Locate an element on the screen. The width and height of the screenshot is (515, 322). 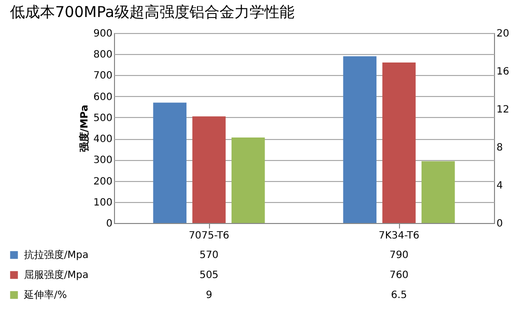
y-tick-label: 500 is located at coordinates (102, 118).